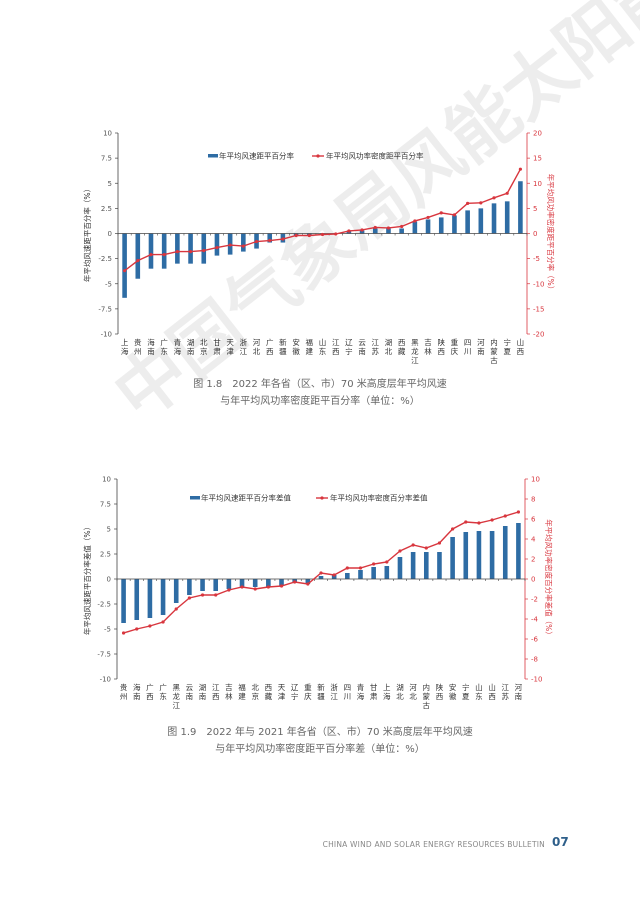  Describe the element at coordinates (105, 259) in the screenshot. I see `left-tick-label: -2.5` at that location.